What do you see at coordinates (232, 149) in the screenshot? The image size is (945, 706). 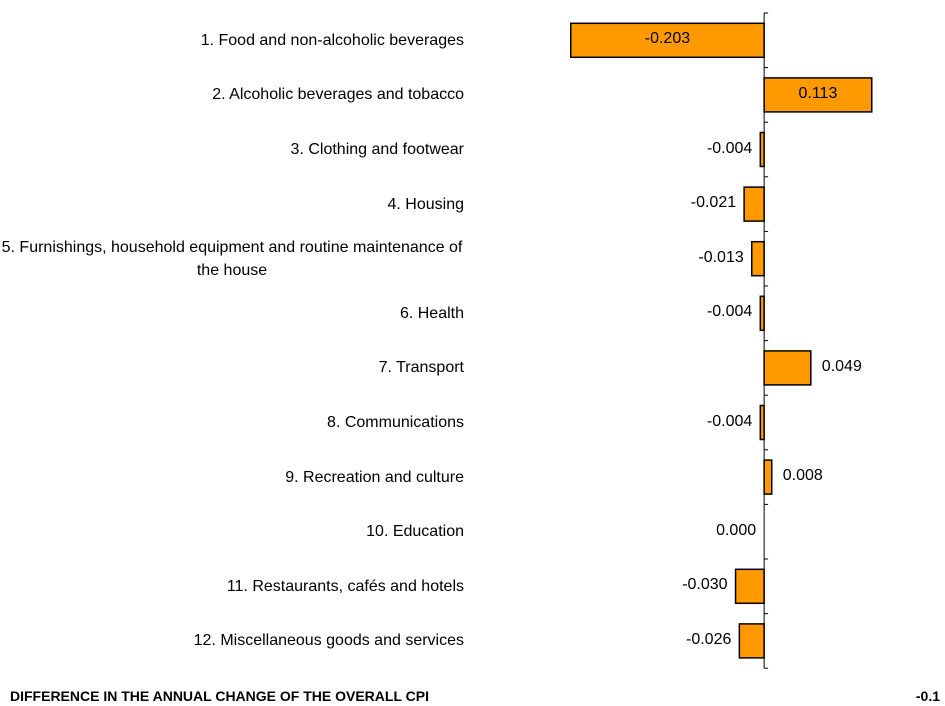 I see `category-label: 3. Clothing and footwear` at bounding box center [232, 149].